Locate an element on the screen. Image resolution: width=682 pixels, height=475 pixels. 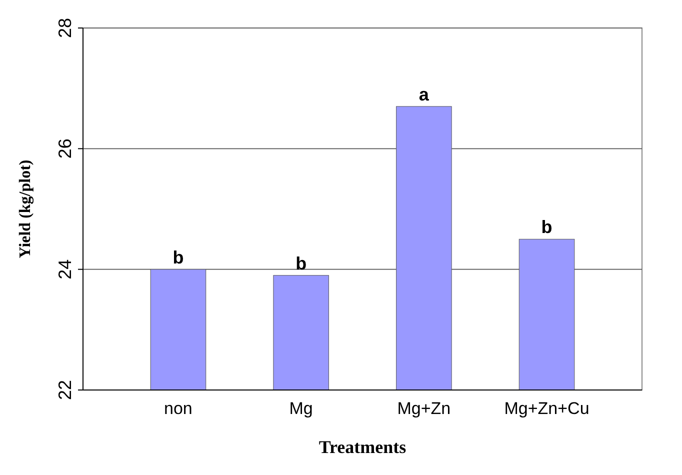
y-tick-label: 22 is located at coordinates (65, 390).